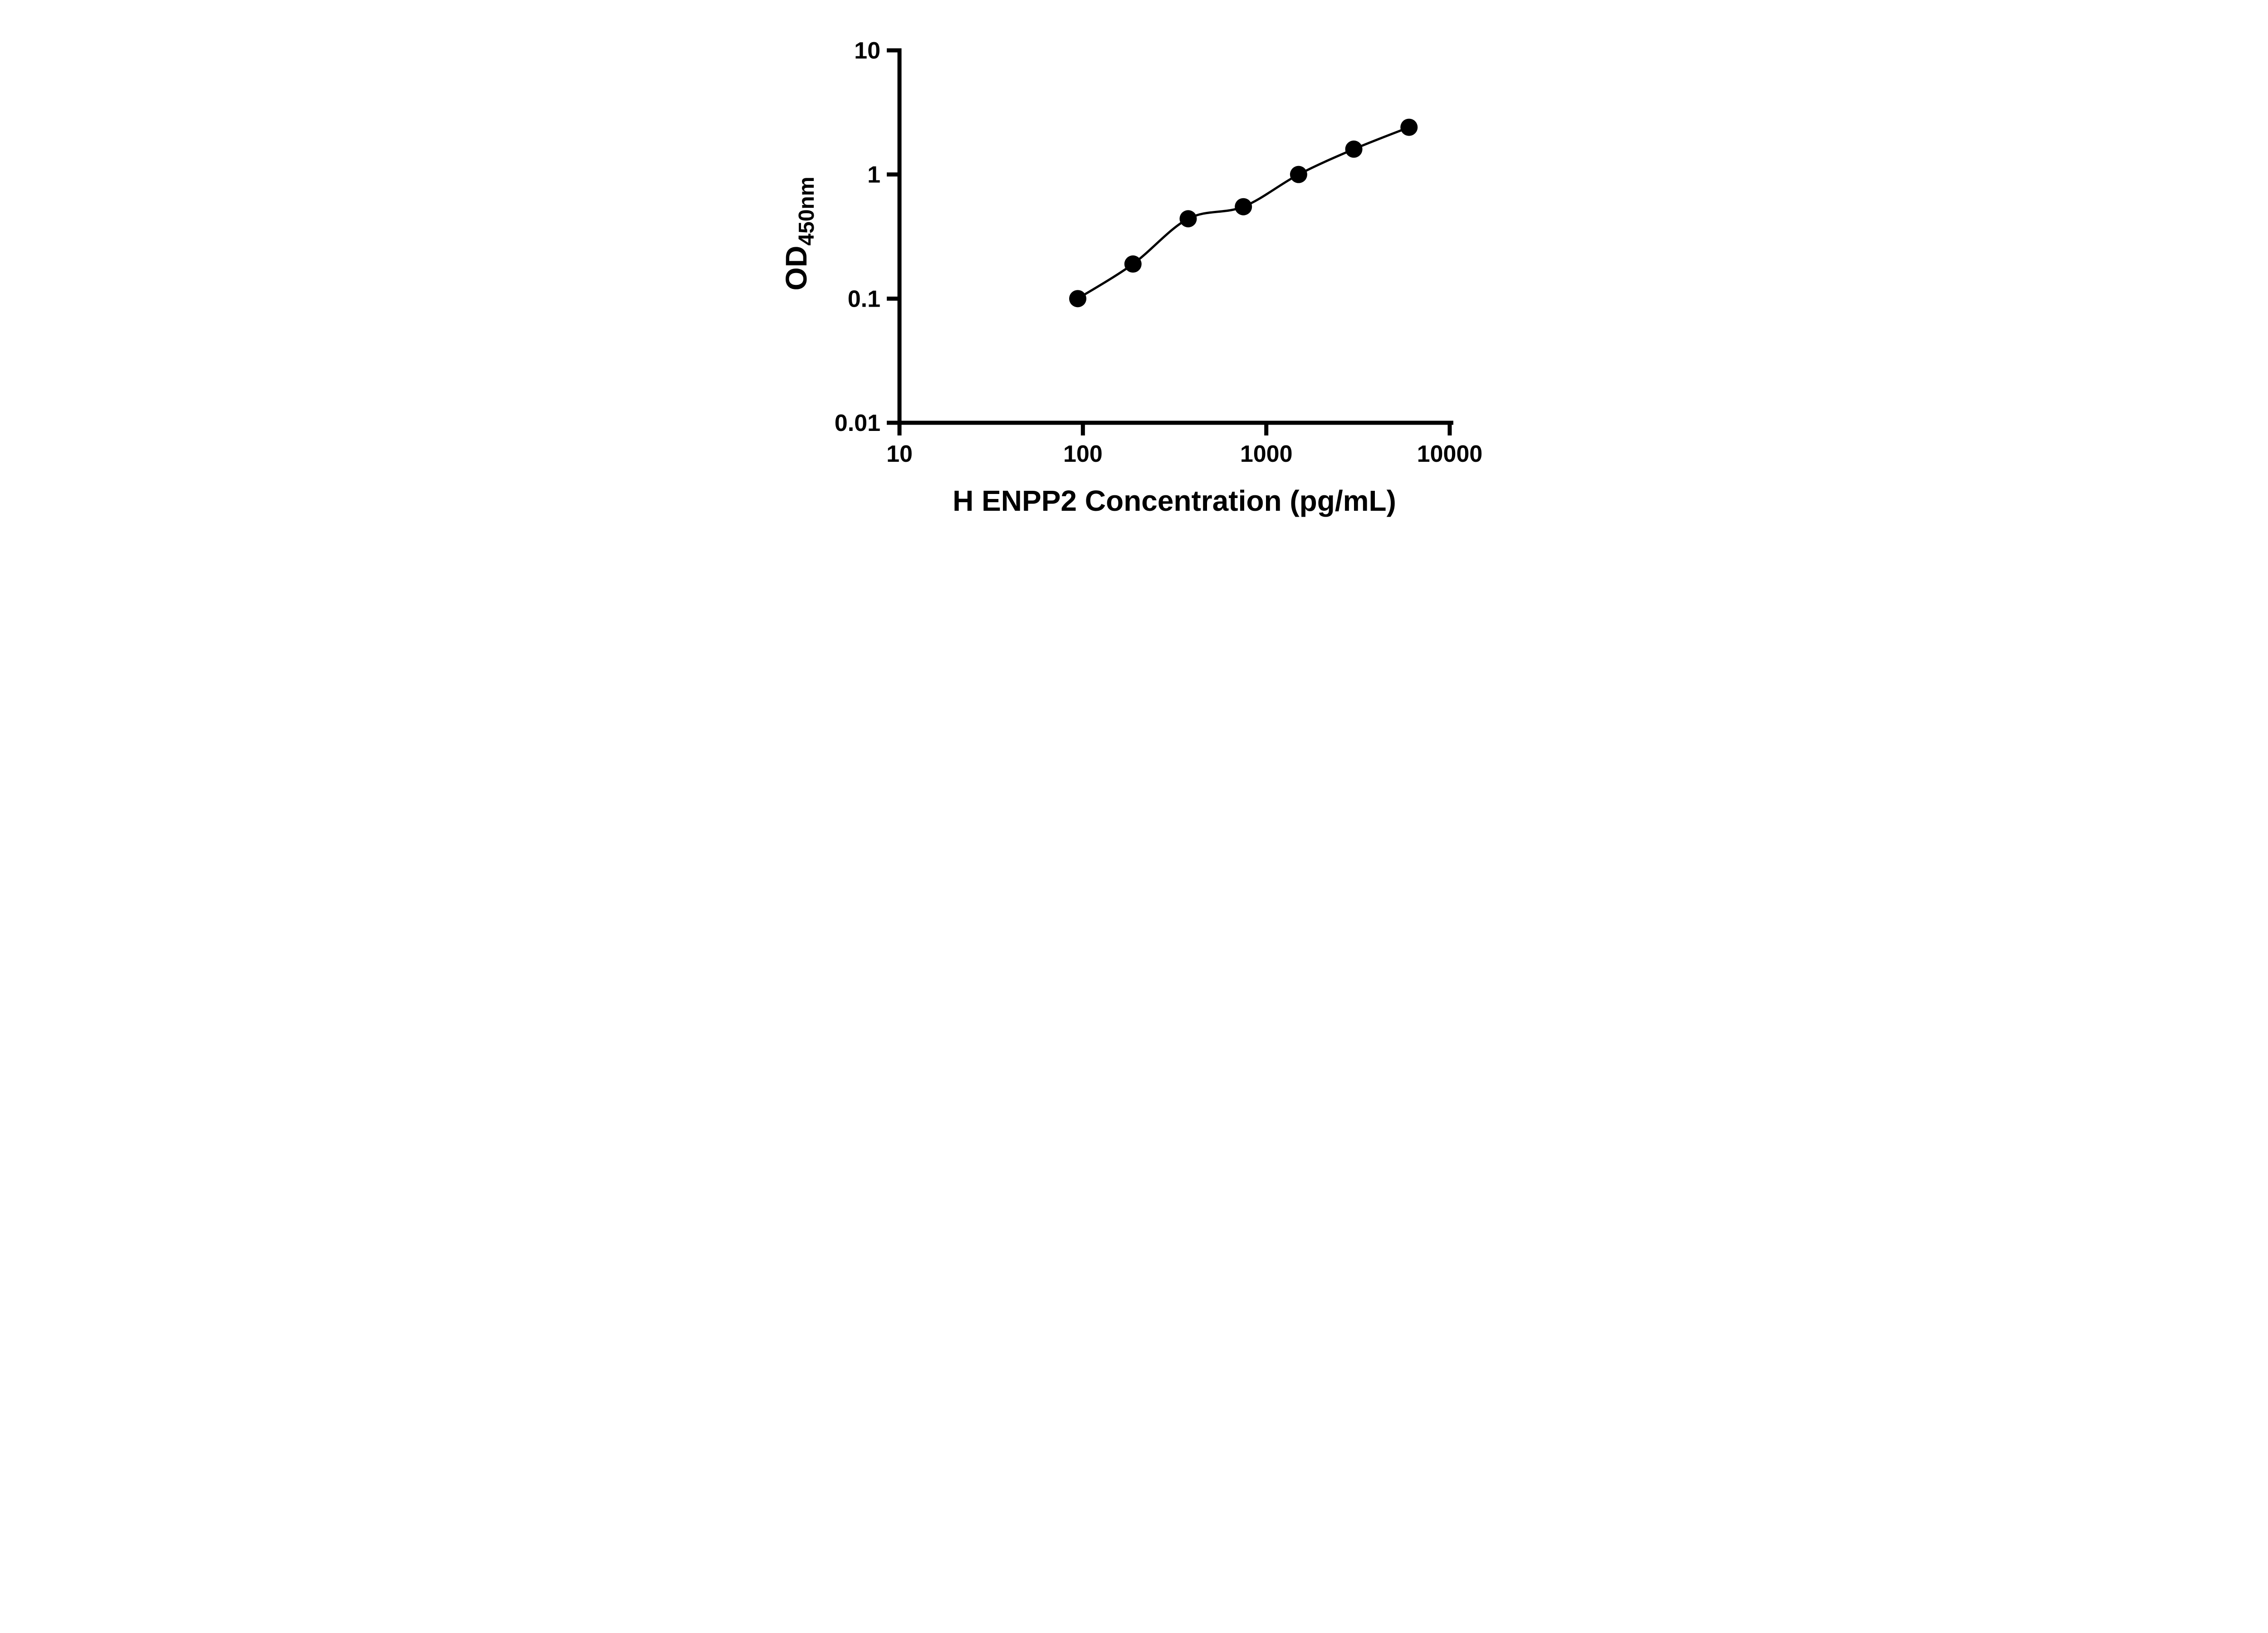 The image size is (2268, 1633). What do you see at coordinates (864, 299) in the screenshot?
I see `y-tick-label: 0.1` at bounding box center [864, 299].